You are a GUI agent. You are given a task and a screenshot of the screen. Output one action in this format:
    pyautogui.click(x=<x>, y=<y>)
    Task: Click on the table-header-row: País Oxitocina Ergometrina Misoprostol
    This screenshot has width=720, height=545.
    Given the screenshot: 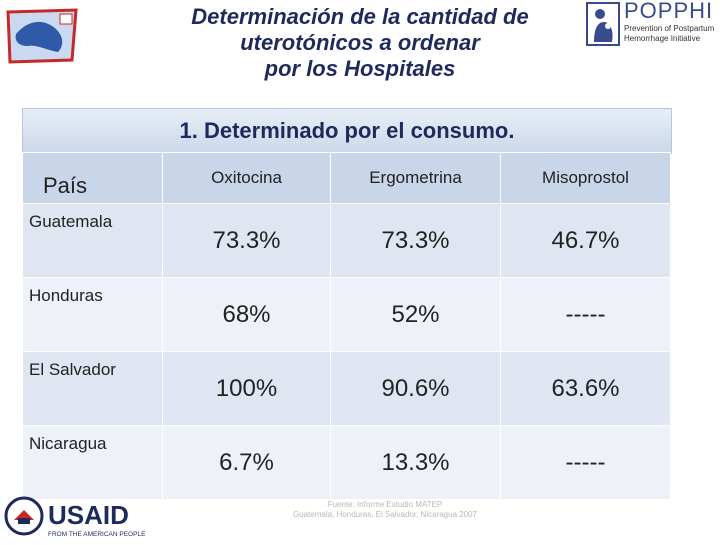 What is the action you would take?
    pyautogui.click(x=346, y=178)
    